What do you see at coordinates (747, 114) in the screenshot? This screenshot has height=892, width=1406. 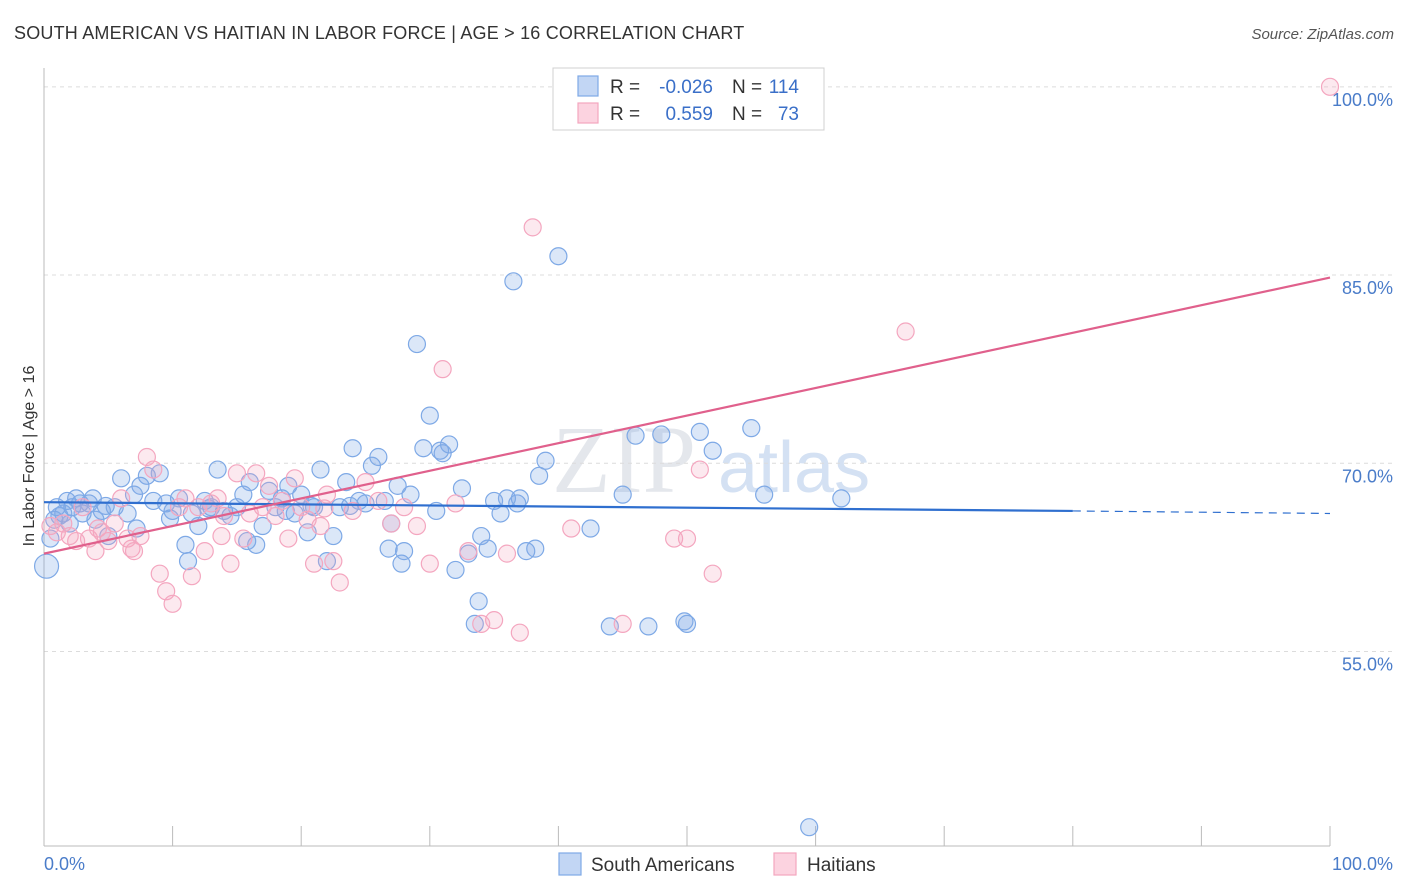 I see `legend-n-label: N =` at bounding box center [747, 114].